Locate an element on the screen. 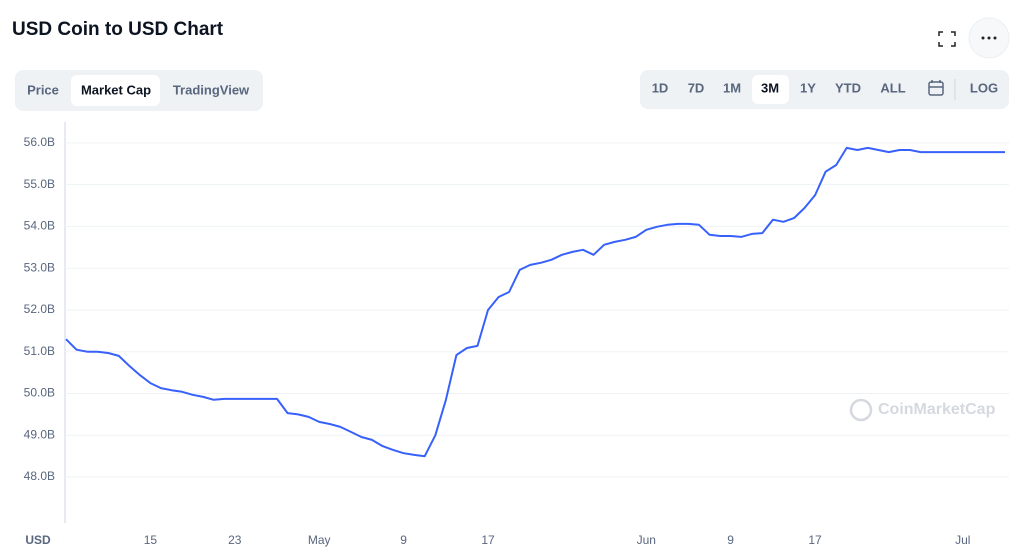 Image resolution: width=1024 pixels, height=558 pixels. watermark: CoinMarketCap is located at coordinates (922, 410).